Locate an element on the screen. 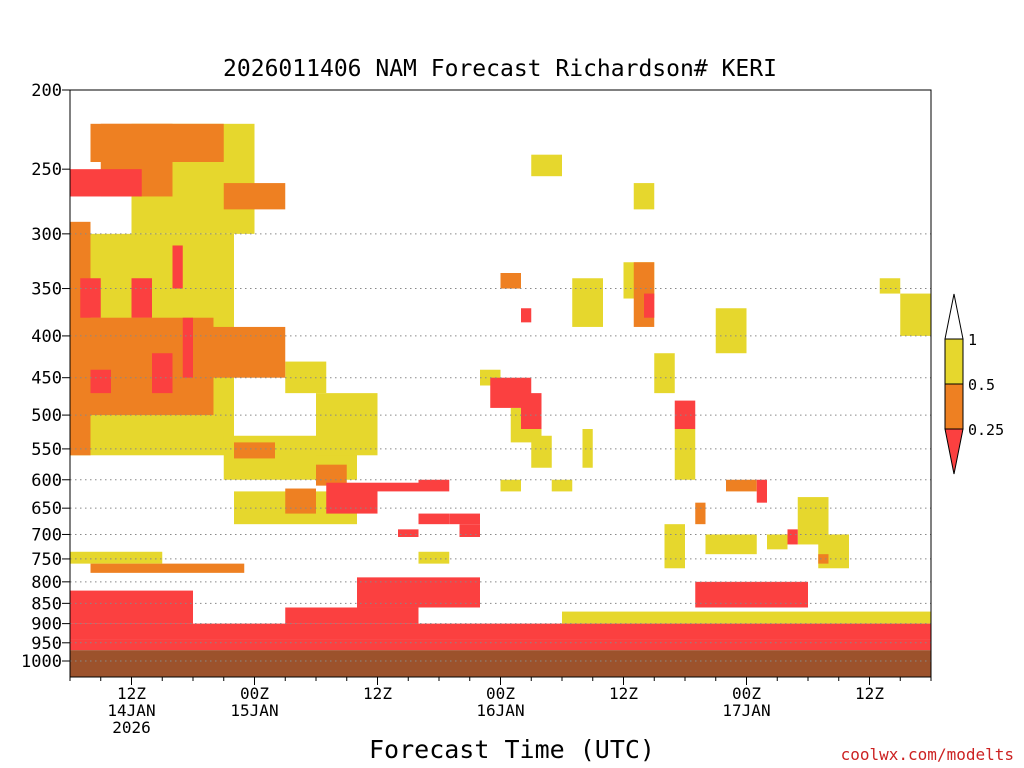 The width and height of the screenshot is (1024, 768). y-tick-label: 800 is located at coordinates (46, 583).